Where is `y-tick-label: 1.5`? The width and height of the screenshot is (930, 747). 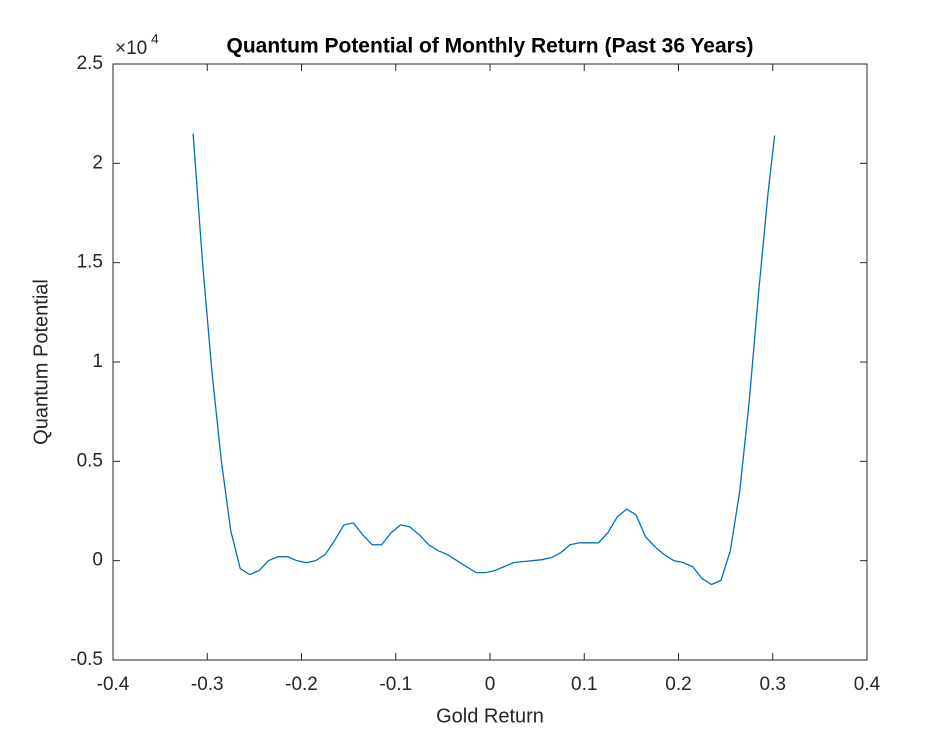 y-tick-label: 1.5 is located at coordinates (90, 262).